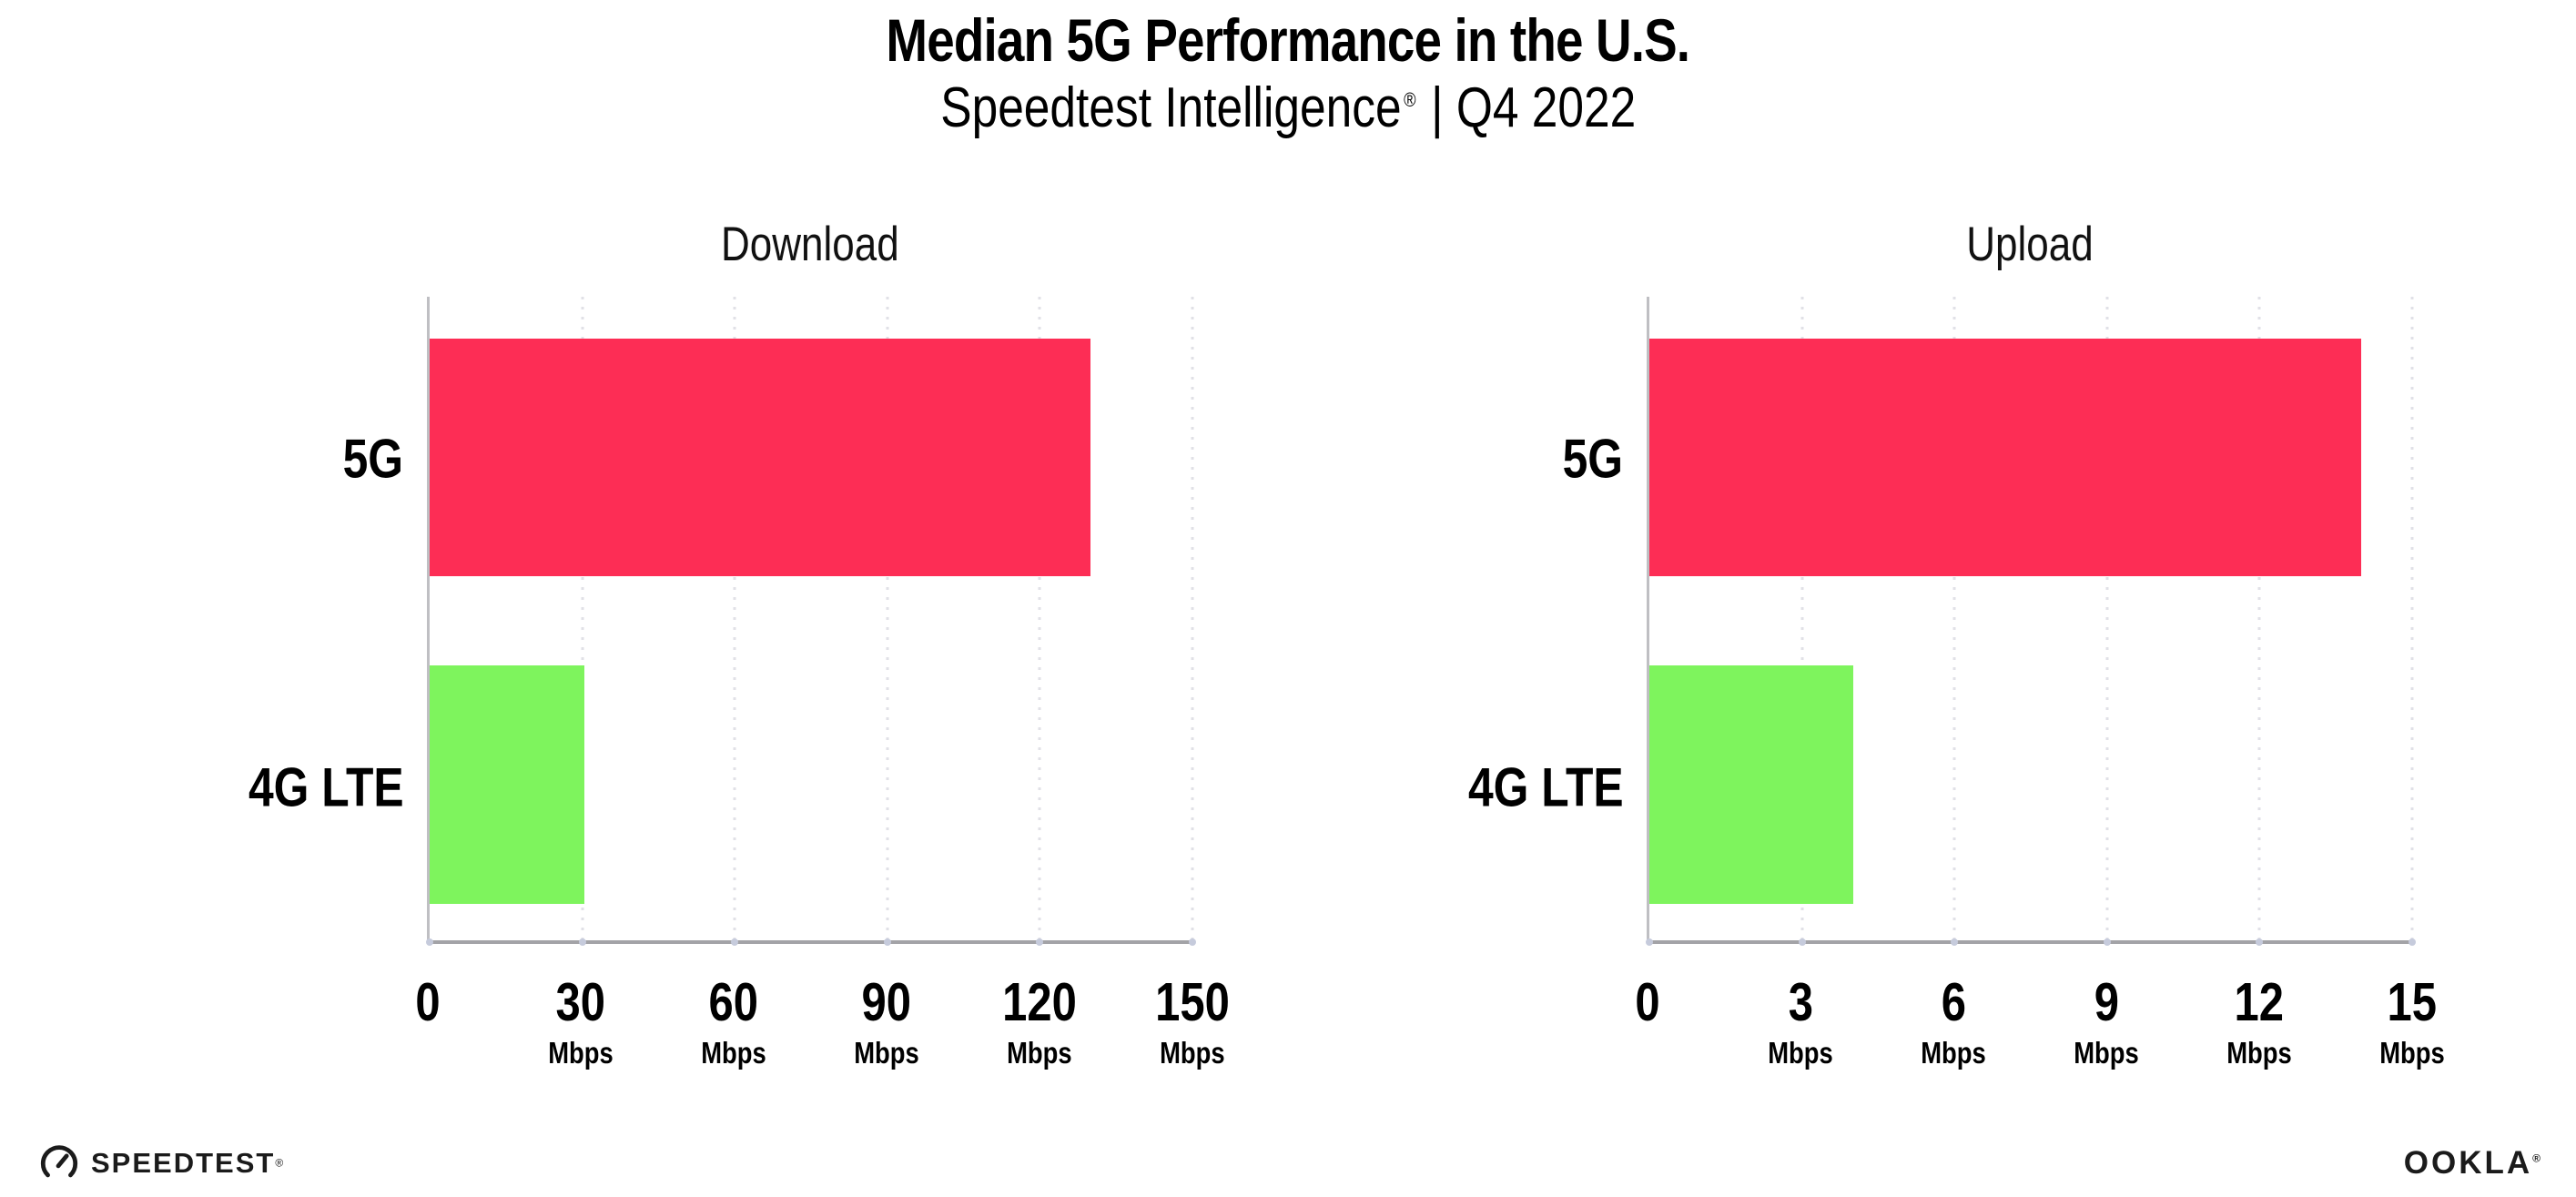 This screenshot has height=1197, width=2576. I want to click on x-tick-value: 90, so click(886, 1002).